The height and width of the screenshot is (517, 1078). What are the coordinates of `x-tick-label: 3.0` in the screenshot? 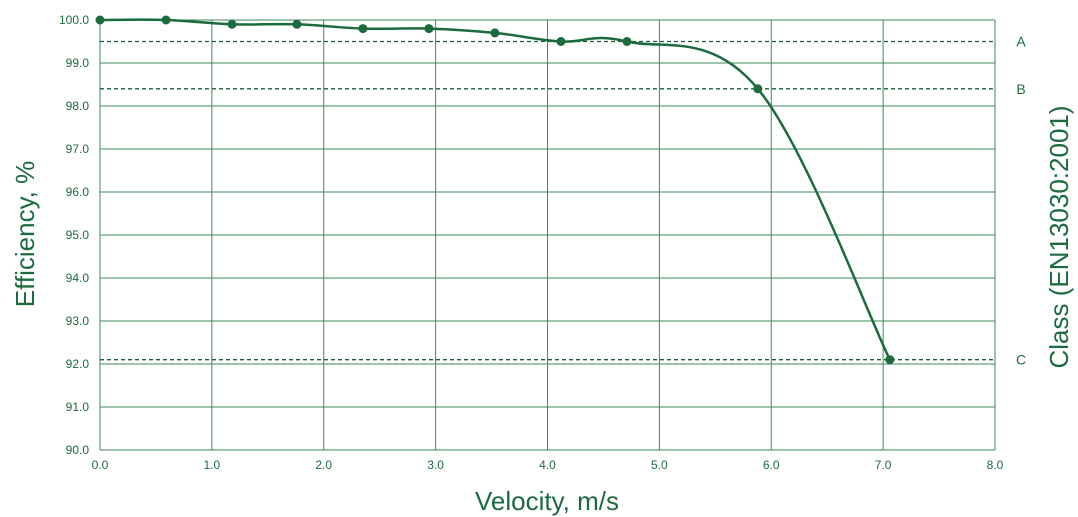 It's located at (435, 465).